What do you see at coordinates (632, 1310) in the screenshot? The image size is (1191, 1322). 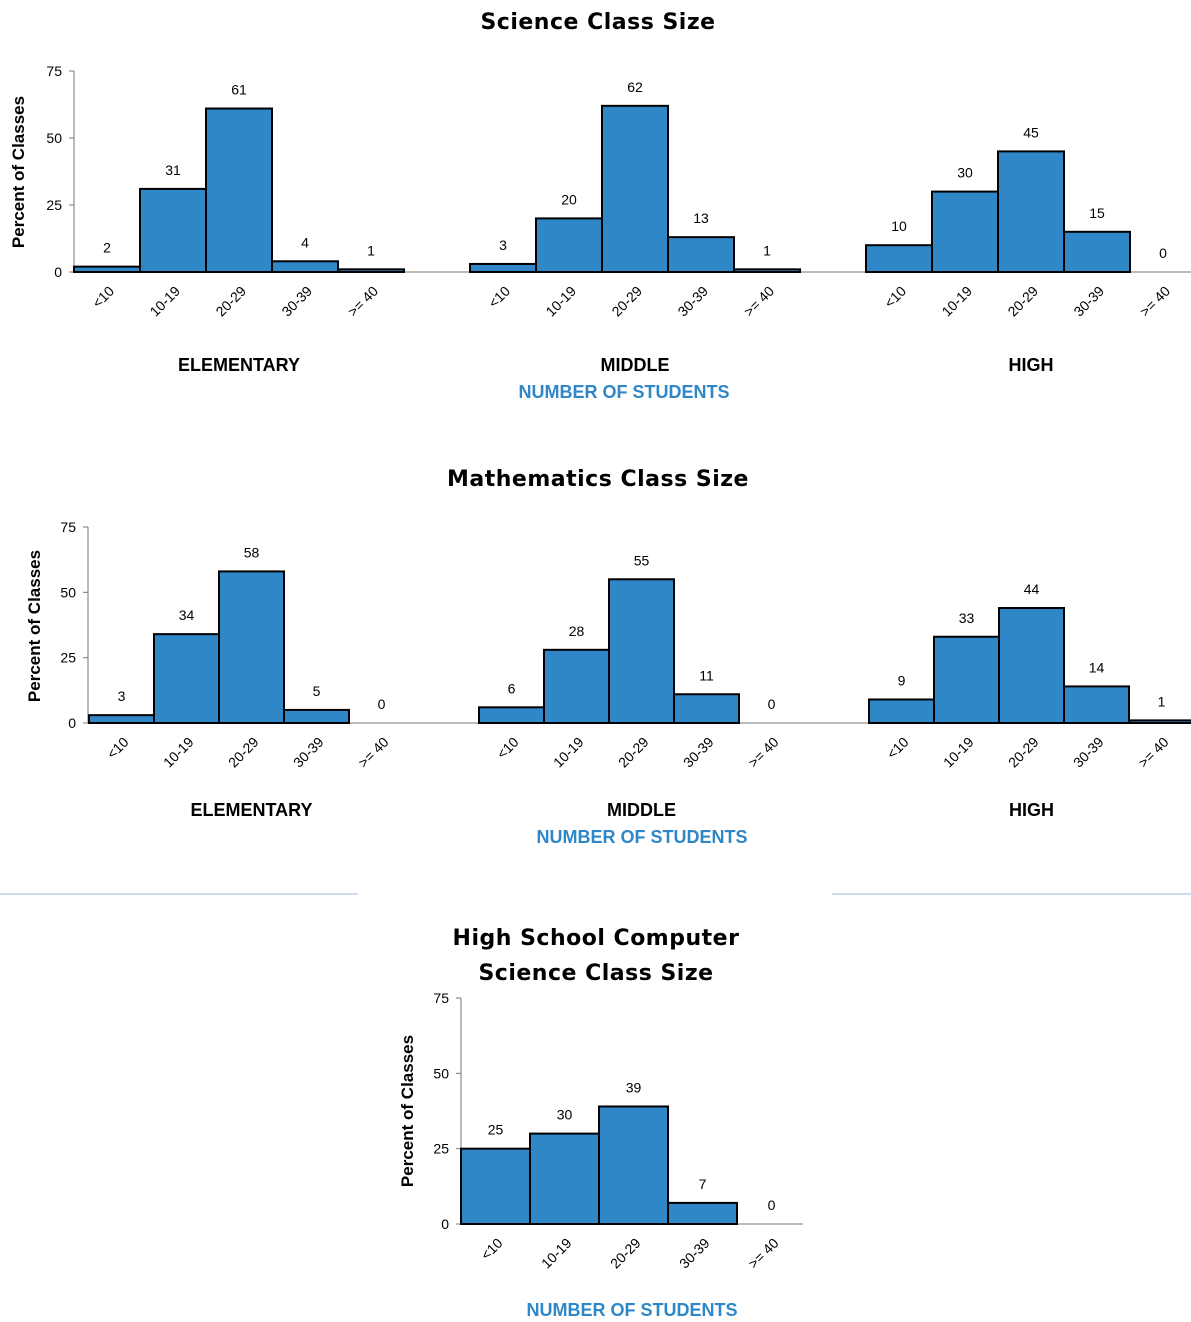 I see `cs-x-axis-label: NUMBER OF STUDENTS` at bounding box center [632, 1310].